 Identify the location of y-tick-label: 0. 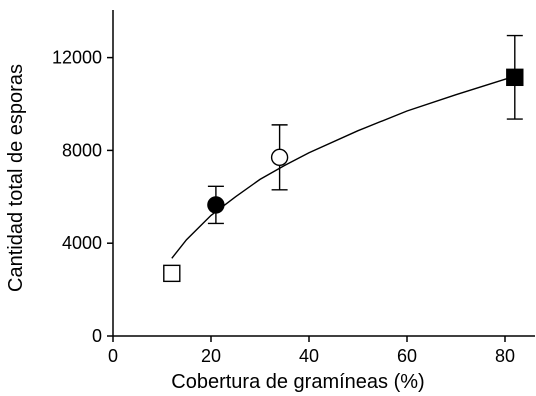
(97, 336).